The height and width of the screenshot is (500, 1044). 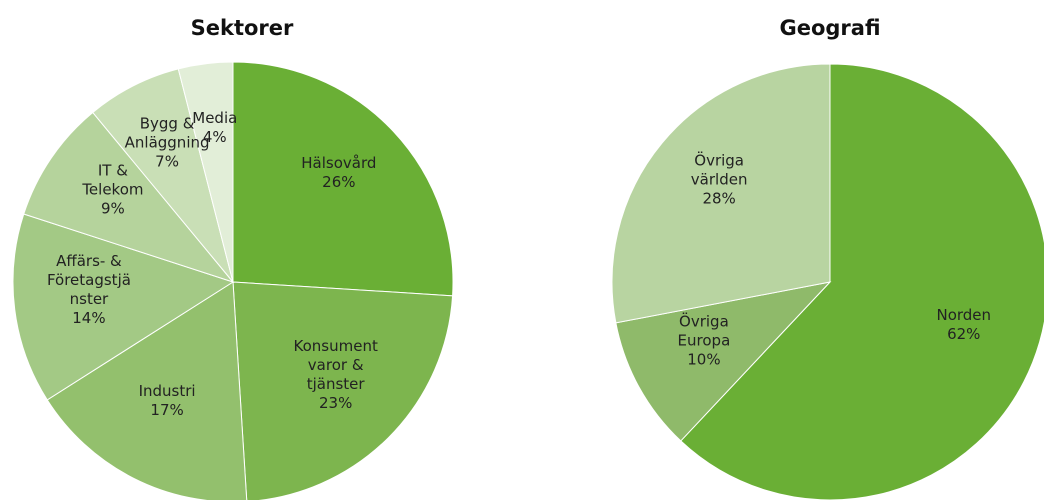 I want to click on value-label: 4%, so click(x=214, y=136).